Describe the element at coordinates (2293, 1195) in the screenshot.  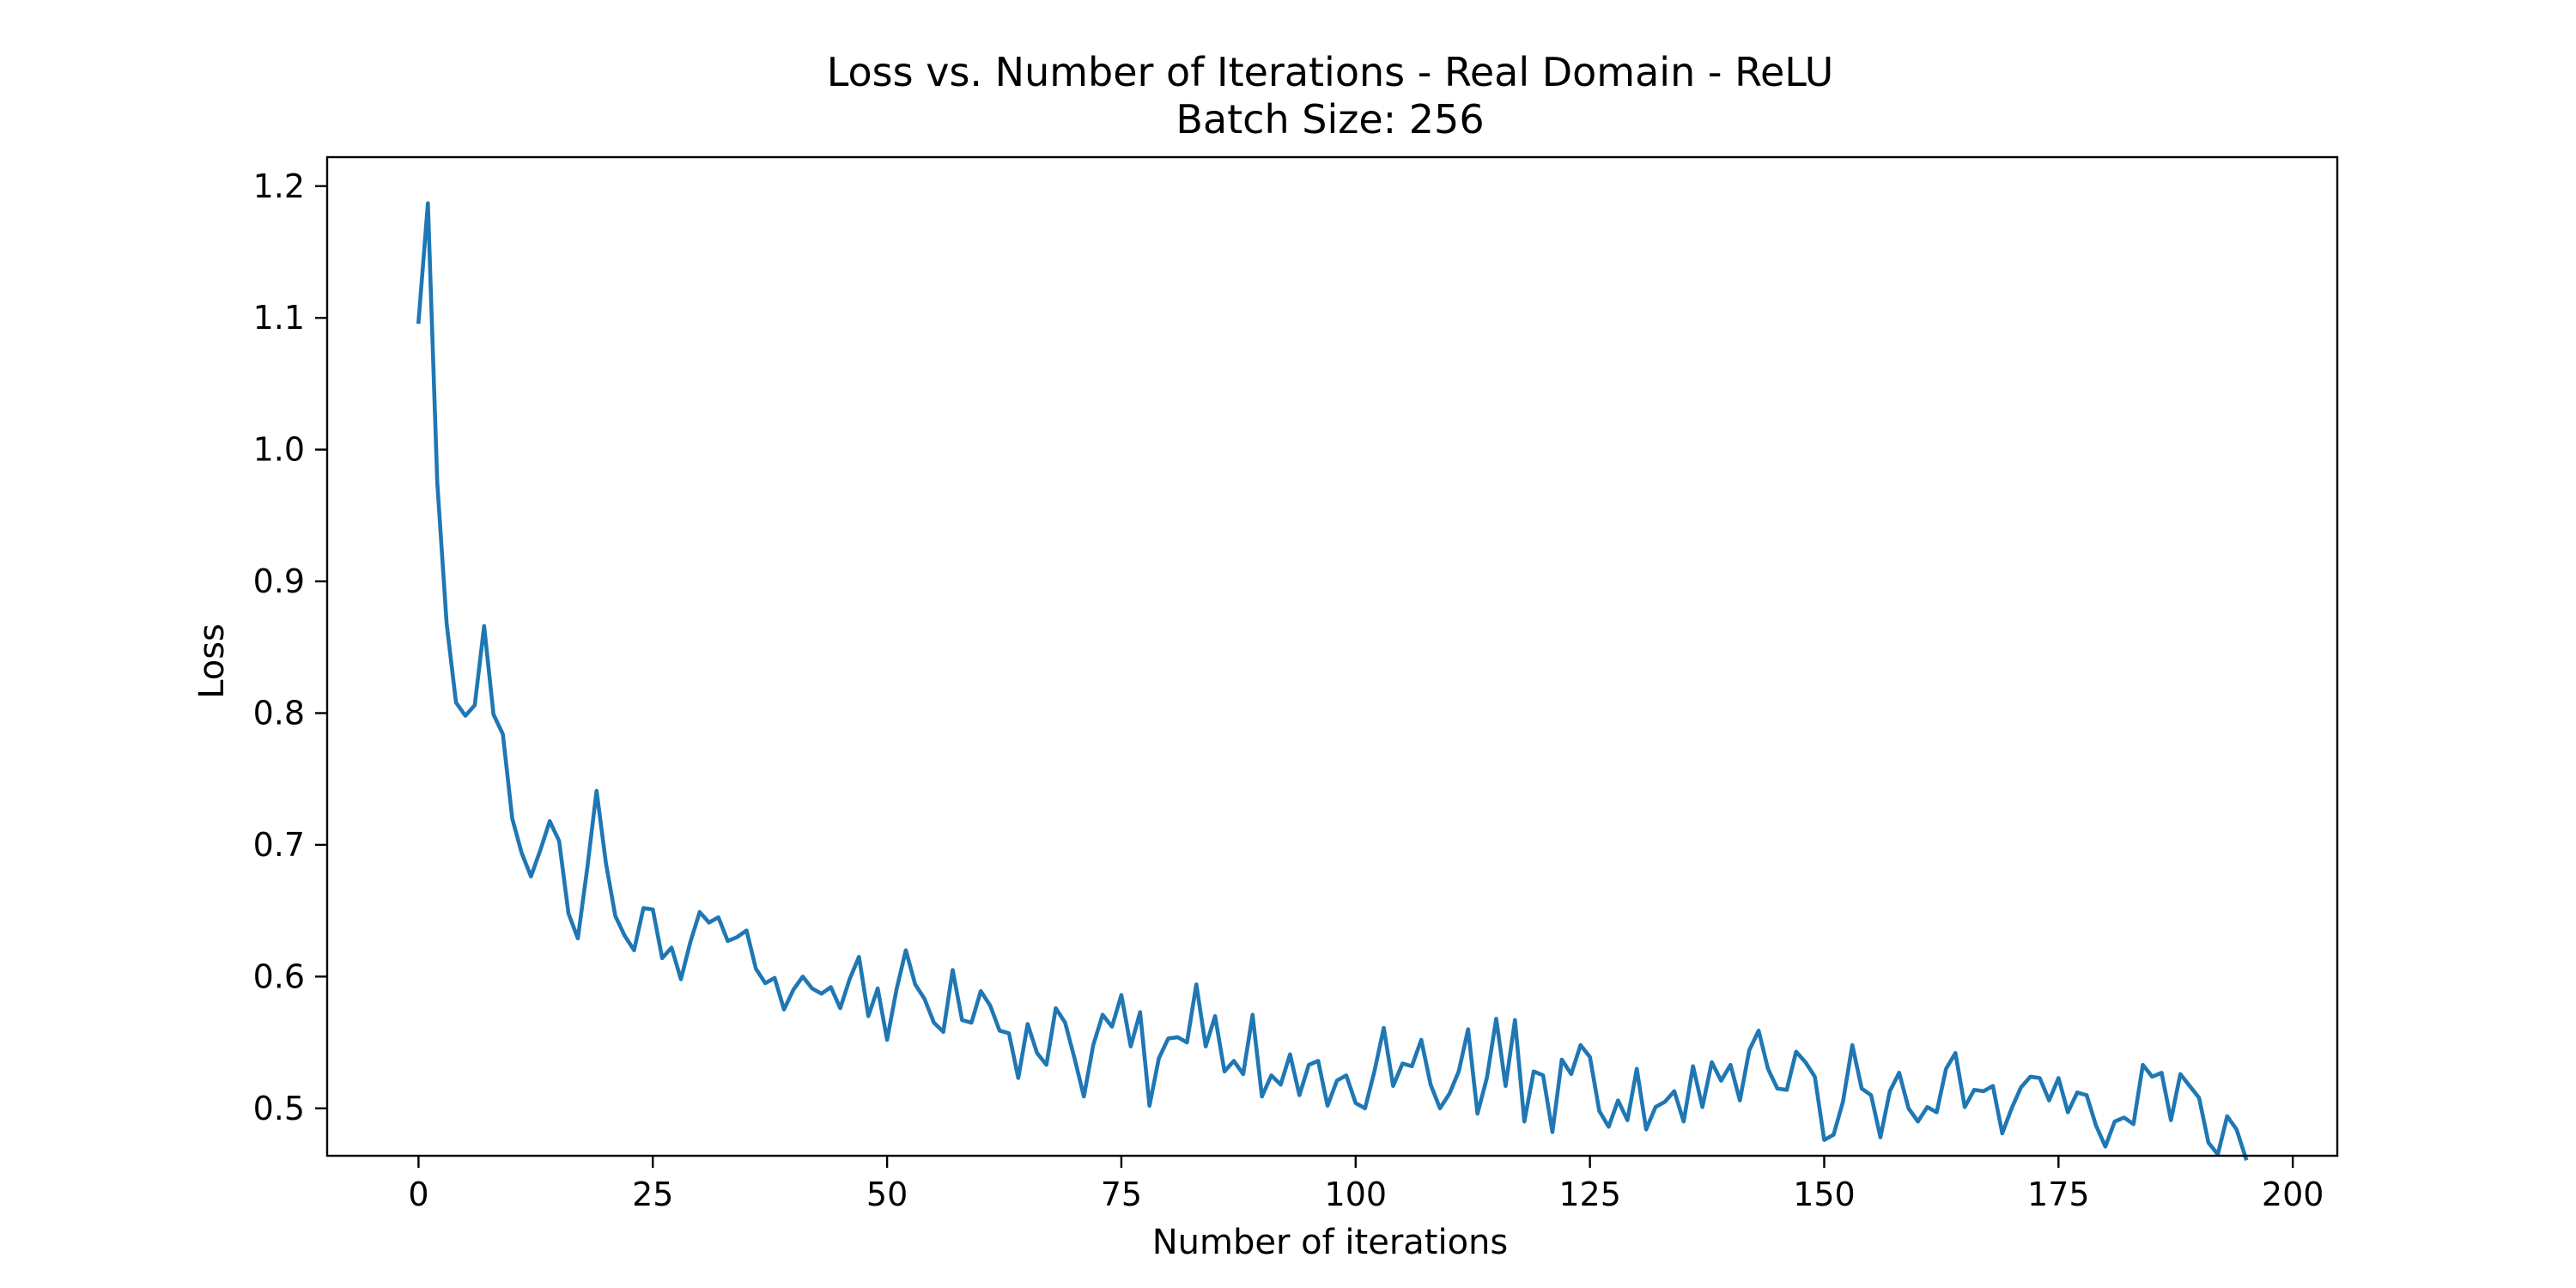
I see `x-tick-label: 200` at that location.